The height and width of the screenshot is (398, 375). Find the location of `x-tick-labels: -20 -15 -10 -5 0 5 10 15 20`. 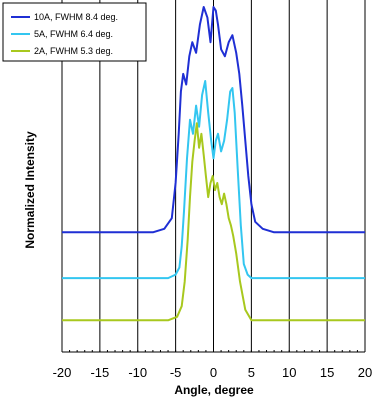

x-tick-labels: -20 -15 -10 -5 0 5 10 15 20 is located at coordinates (213, 372).